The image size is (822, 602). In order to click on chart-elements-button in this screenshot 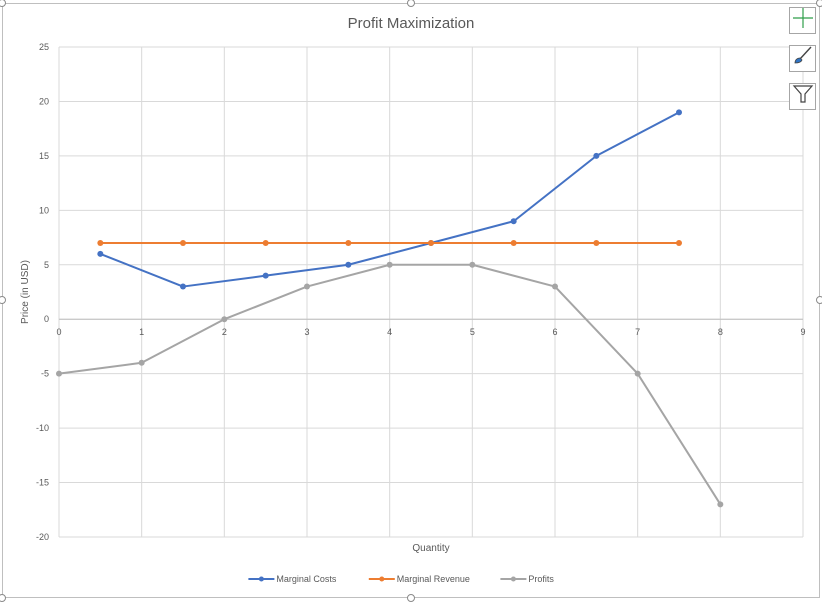, I will do `click(802, 20)`.